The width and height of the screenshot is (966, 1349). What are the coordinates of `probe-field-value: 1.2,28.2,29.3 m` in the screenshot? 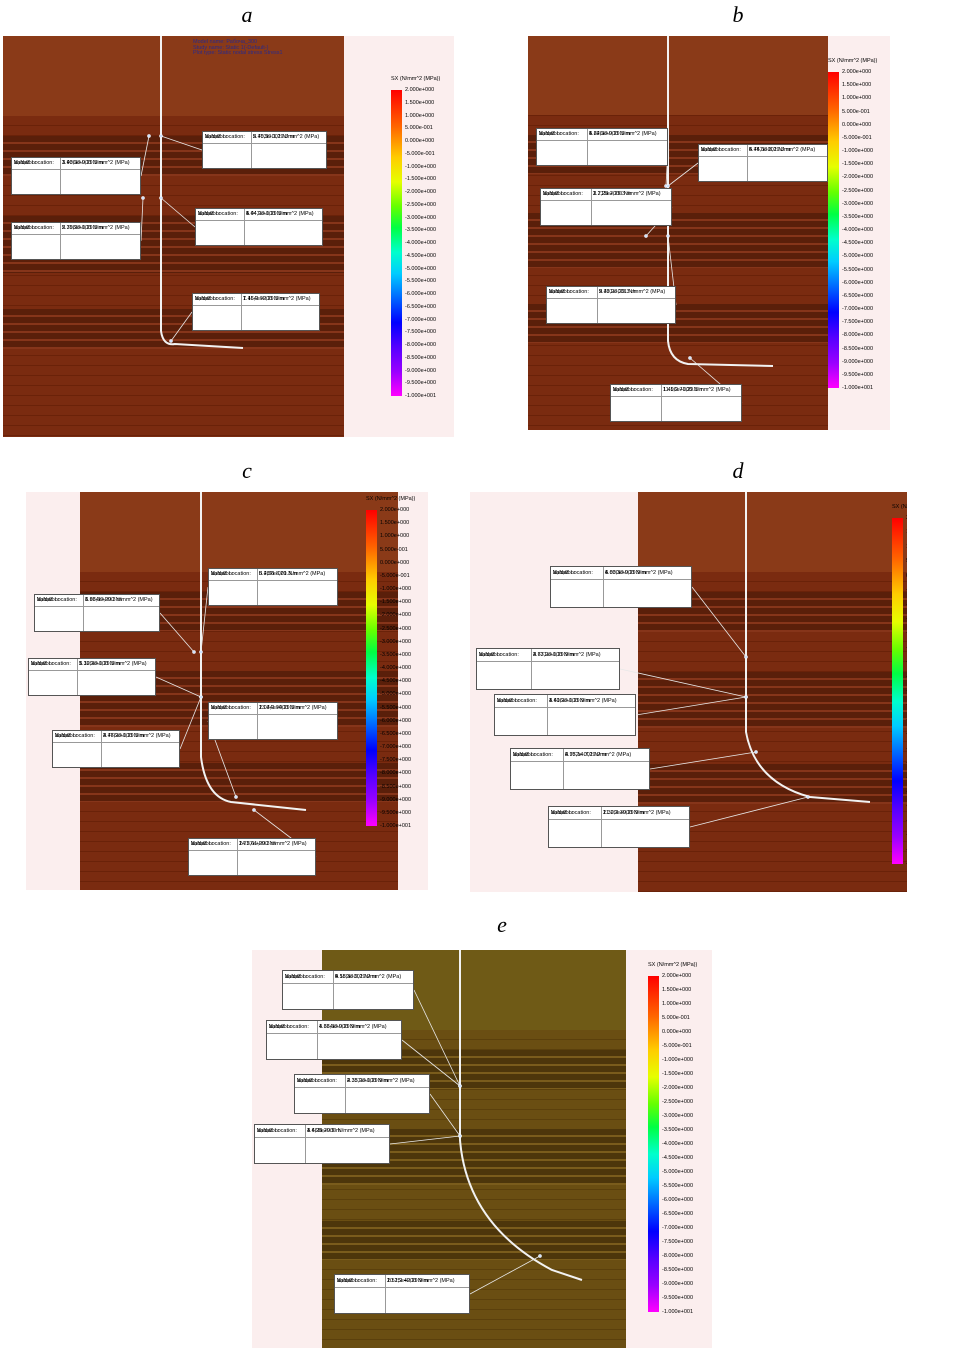 It's located at (612, 194).